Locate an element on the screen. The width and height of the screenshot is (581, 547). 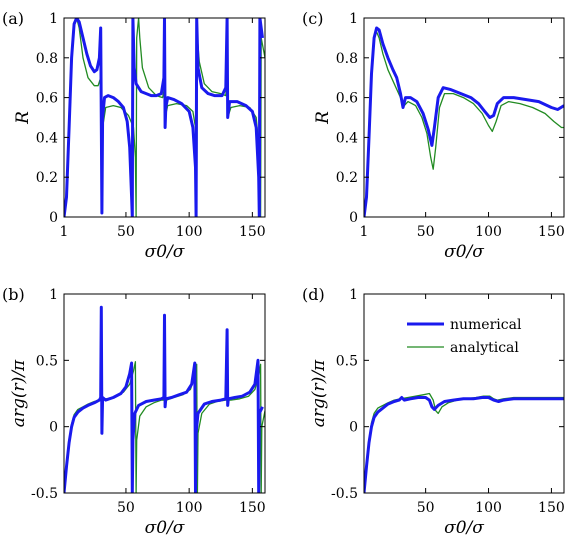
legend: numerical analytical is located at coordinates (464, 336).